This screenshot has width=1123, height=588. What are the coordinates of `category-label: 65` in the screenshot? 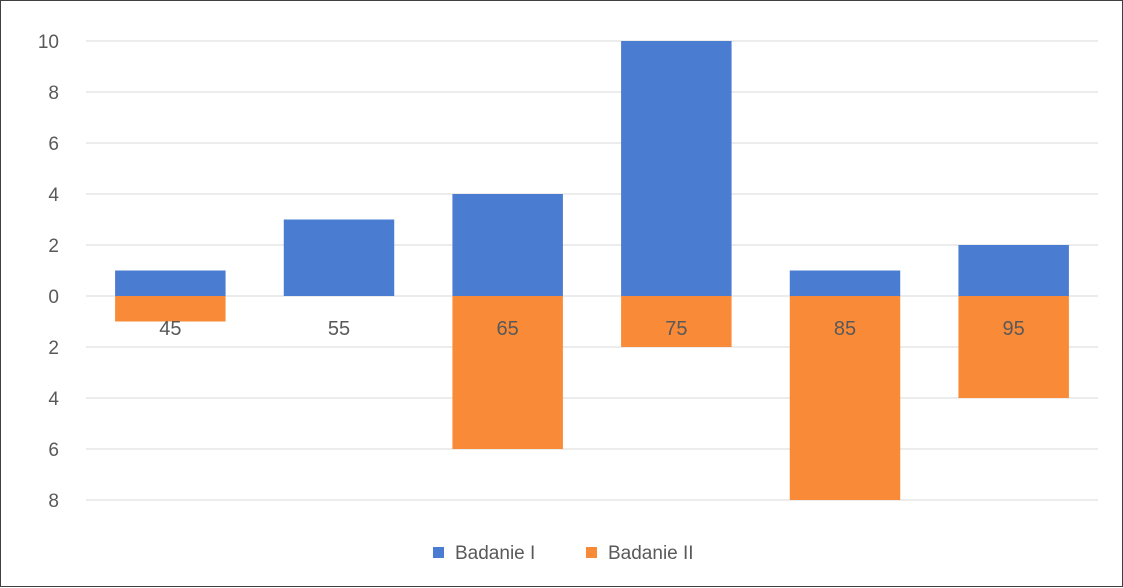 It's located at (508, 329).